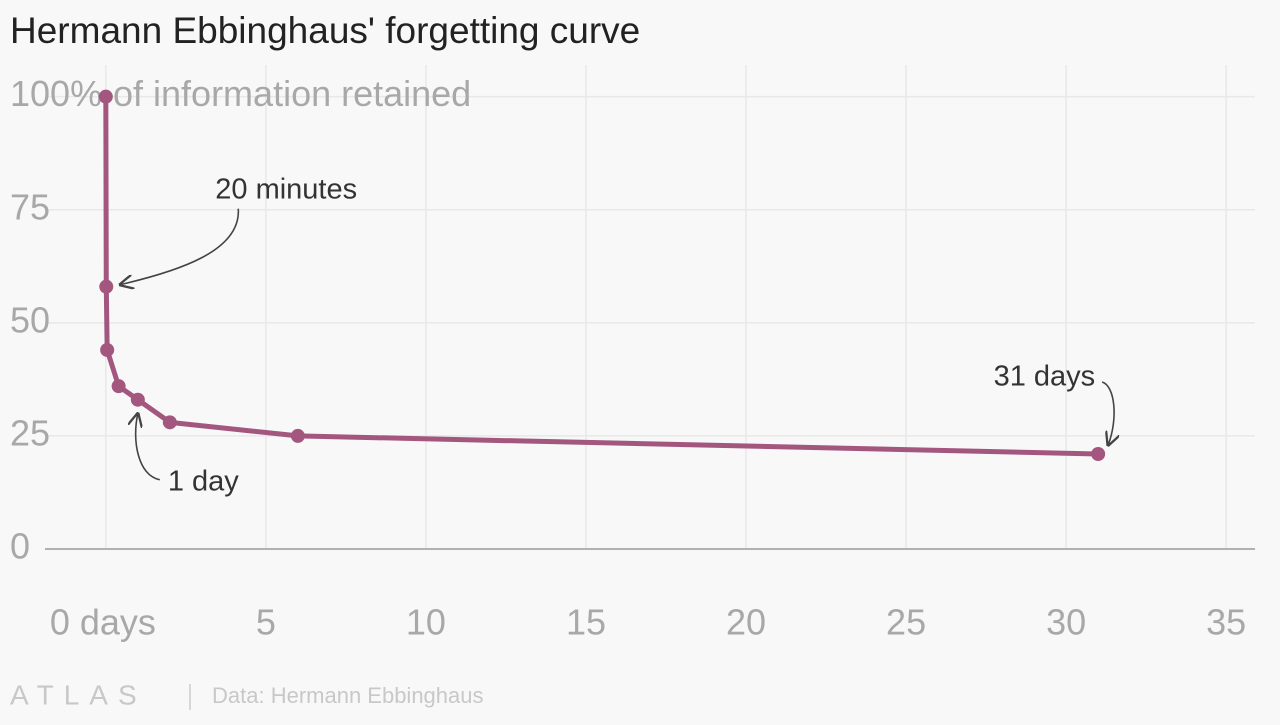 Image resolution: width=1280 pixels, height=725 pixels. Describe the element at coordinates (426, 622) in the screenshot. I see `x-tick-label: 10` at that location.